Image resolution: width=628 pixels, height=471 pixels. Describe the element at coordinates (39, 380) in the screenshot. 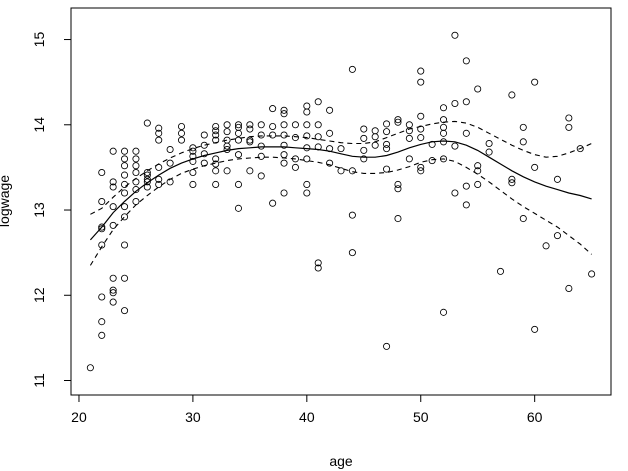

I see `y-tick-label: 11` at that location.